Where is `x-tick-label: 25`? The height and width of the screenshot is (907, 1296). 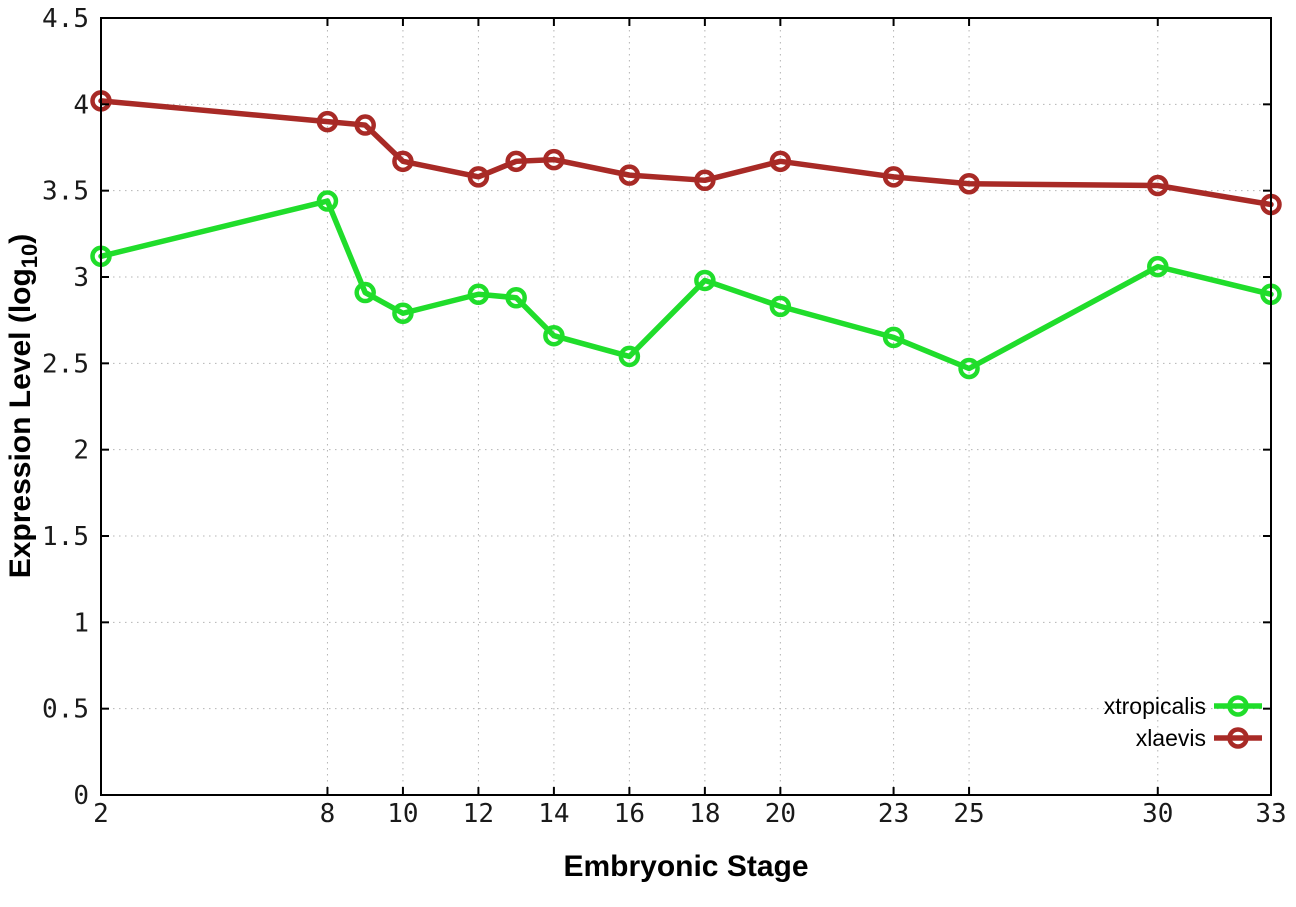
x-tick-label: 25 is located at coordinates (968, 814).